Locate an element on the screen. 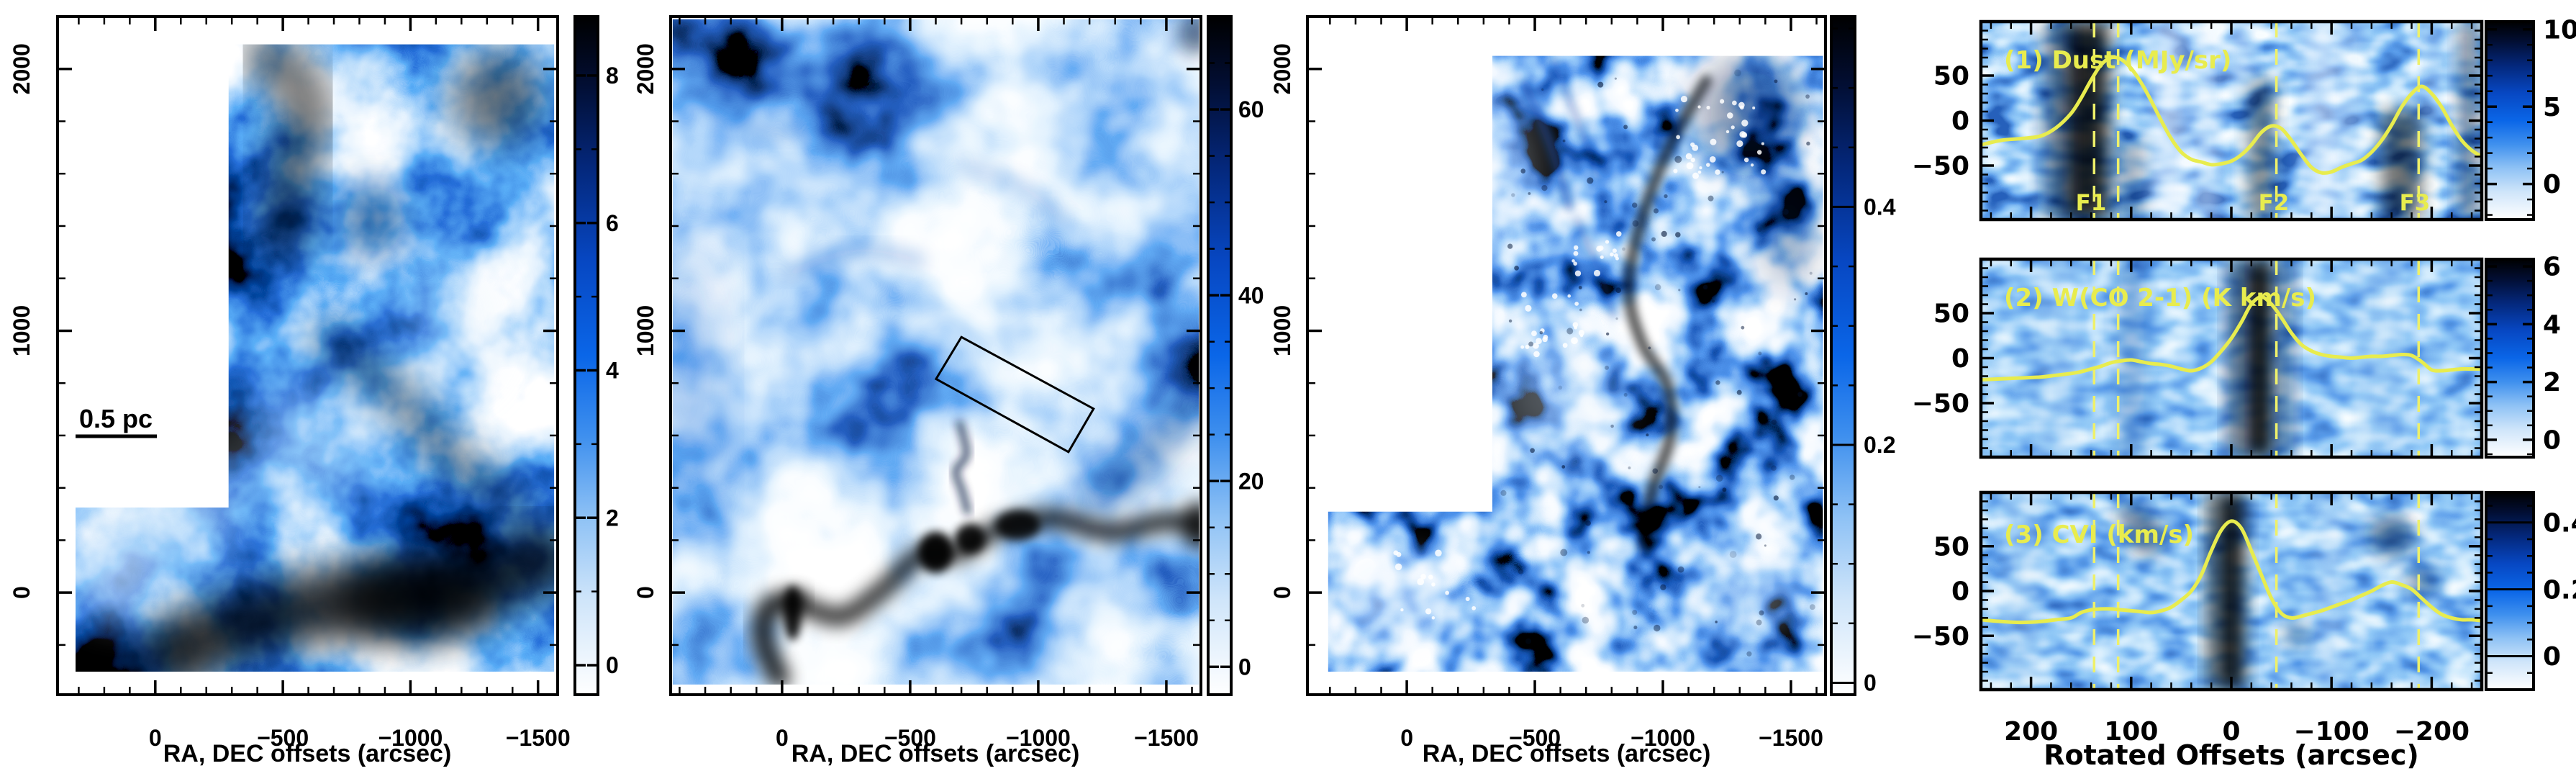 This screenshot has height=771, width=2576. colorbar: 8 6 4 2 0 is located at coordinates (596, 355).